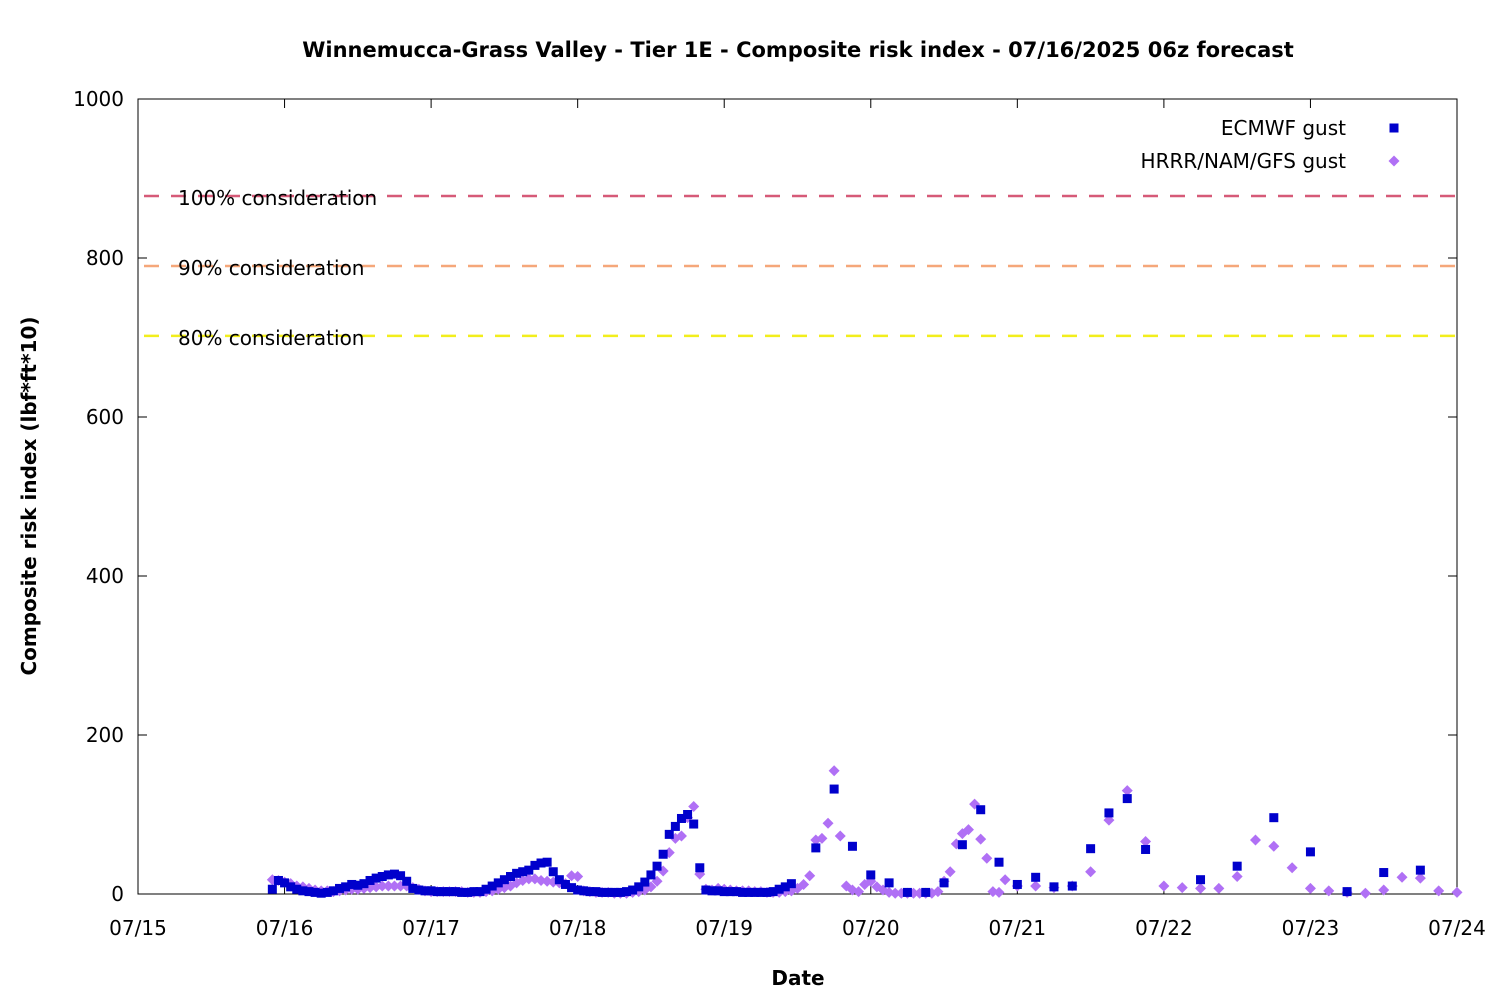 The image size is (1500, 1000). I want to click on x-tick-label: 07/17, so click(431, 928).